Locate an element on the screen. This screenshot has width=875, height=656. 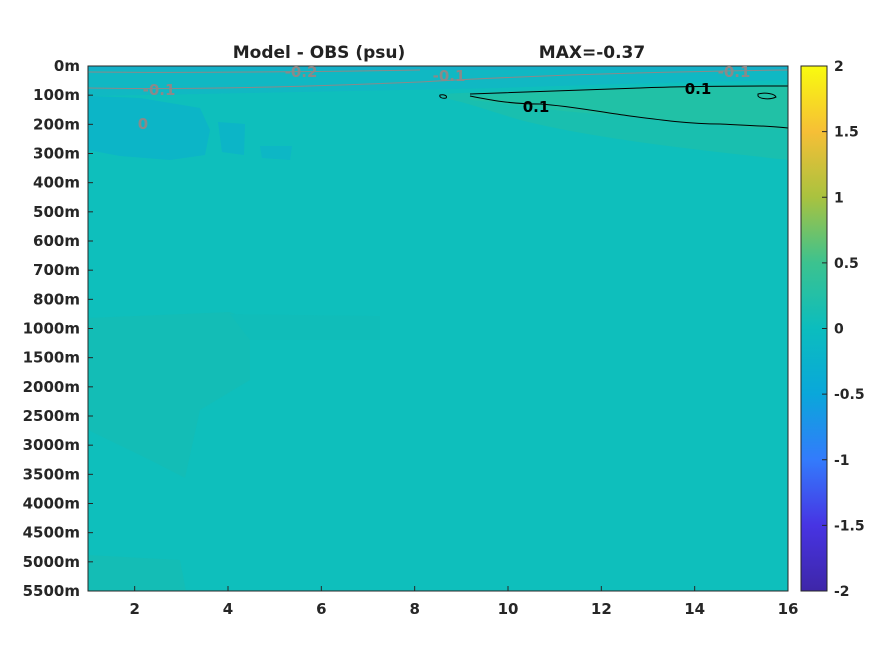
colorbar-tick-label: -1 is located at coordinates (842, 461).